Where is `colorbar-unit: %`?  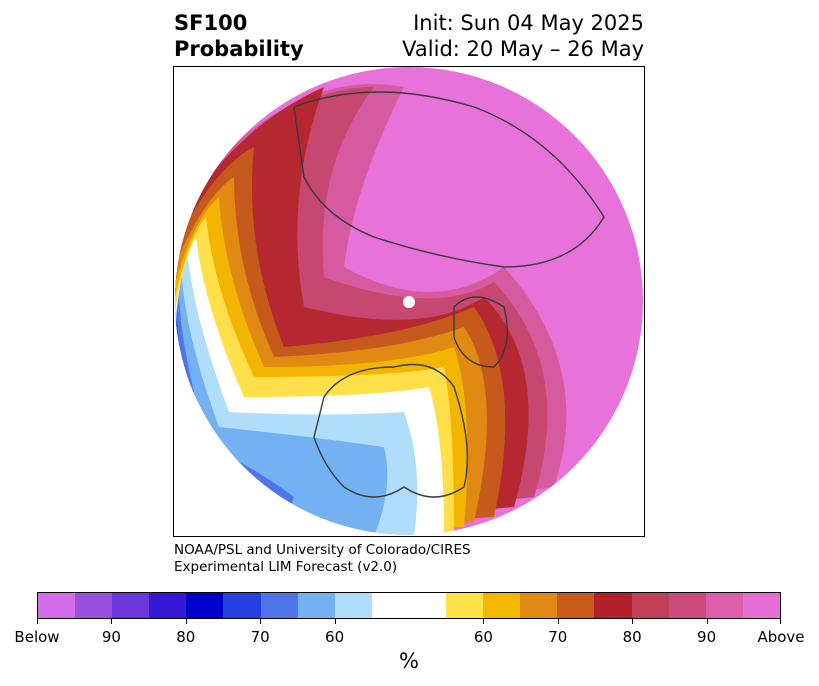 colorbar-unit: % is located at coordinates (409, 661).